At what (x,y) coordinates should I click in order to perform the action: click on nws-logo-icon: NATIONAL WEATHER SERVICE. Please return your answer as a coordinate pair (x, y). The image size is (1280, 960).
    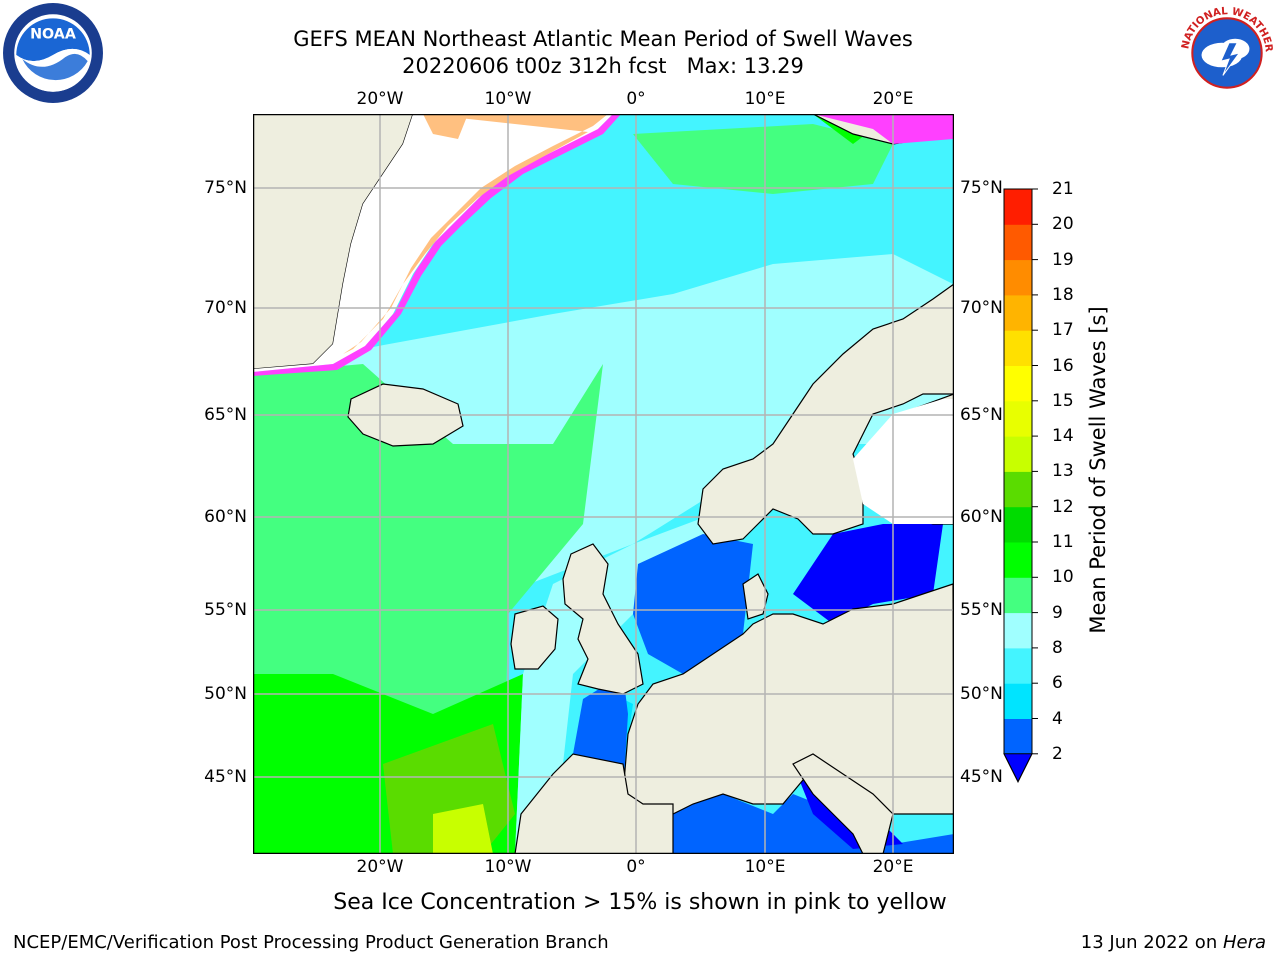
    Looking at the image, I should click on (1226, 52).